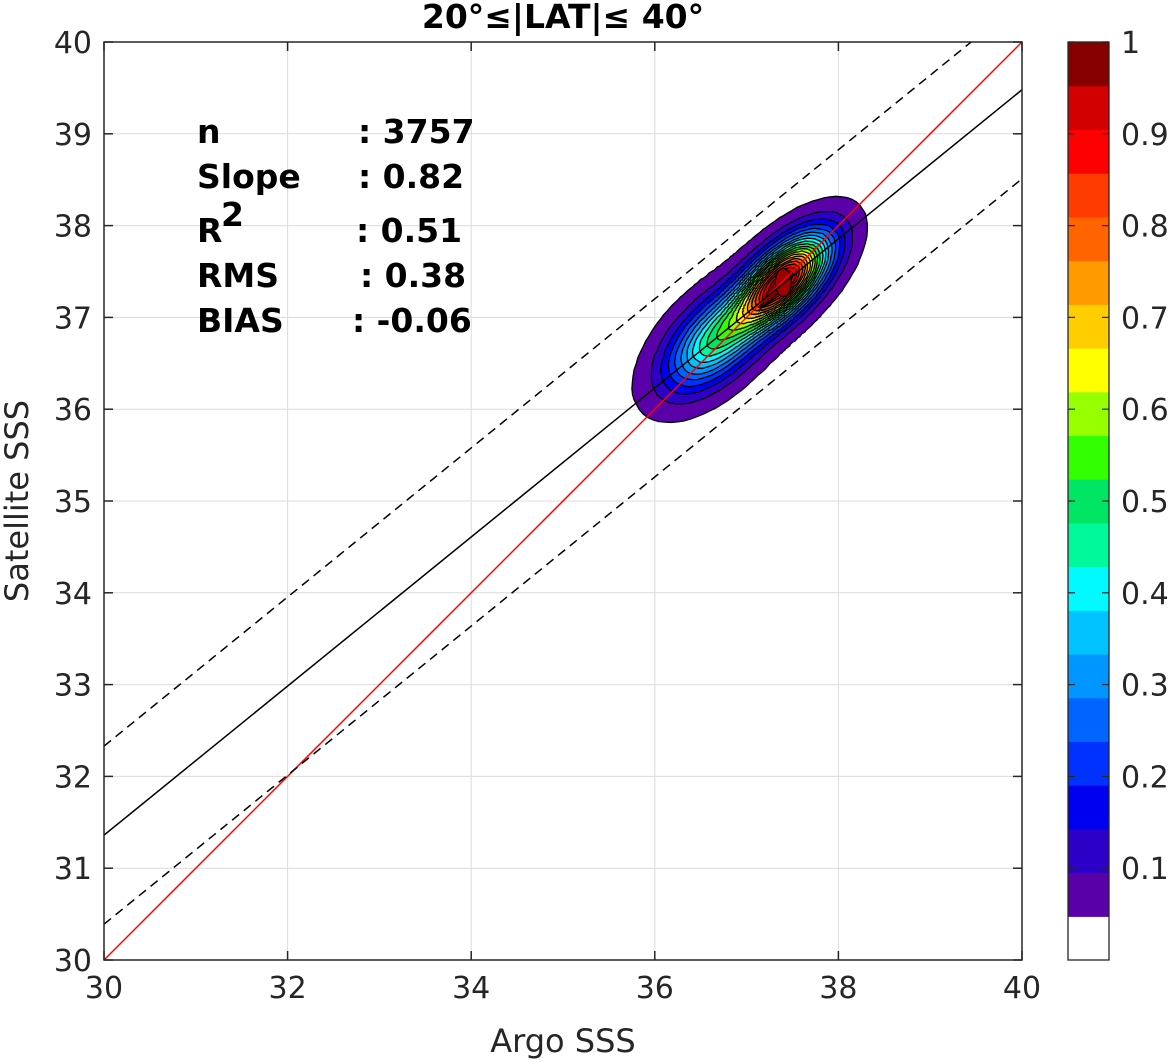 The height and width of the screenshot is (1062, 1172). I want to click on x-axis-label: Argo SSS, so click(562, 1041).